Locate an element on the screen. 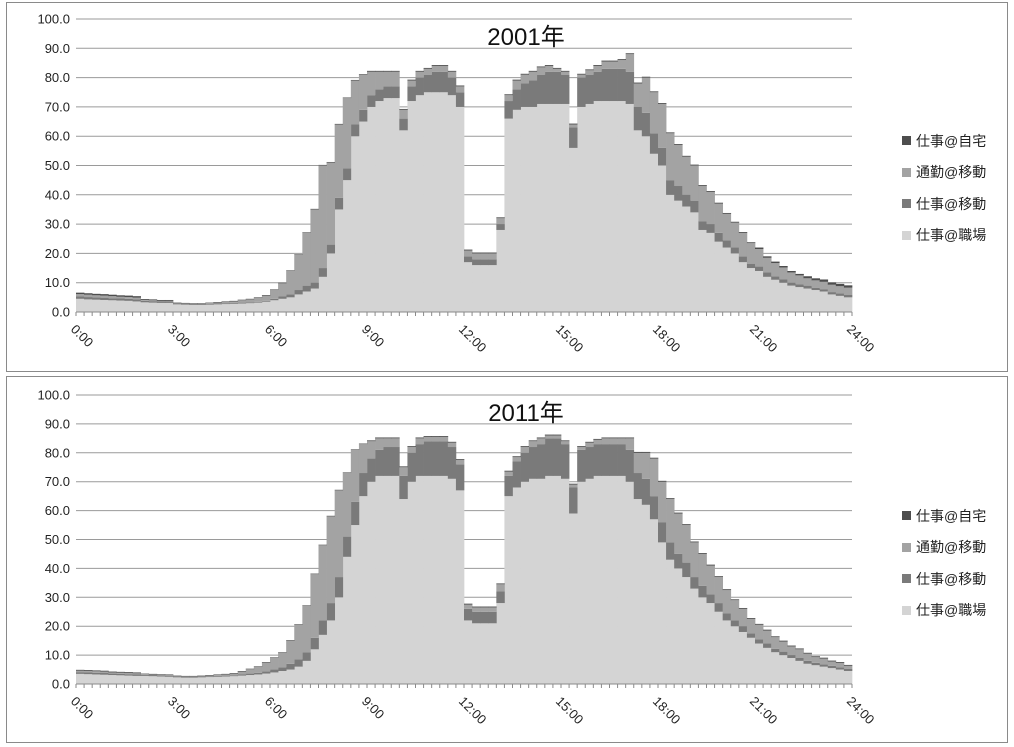  y-tick-label: 0.0 is located at coordinates (61, 312).